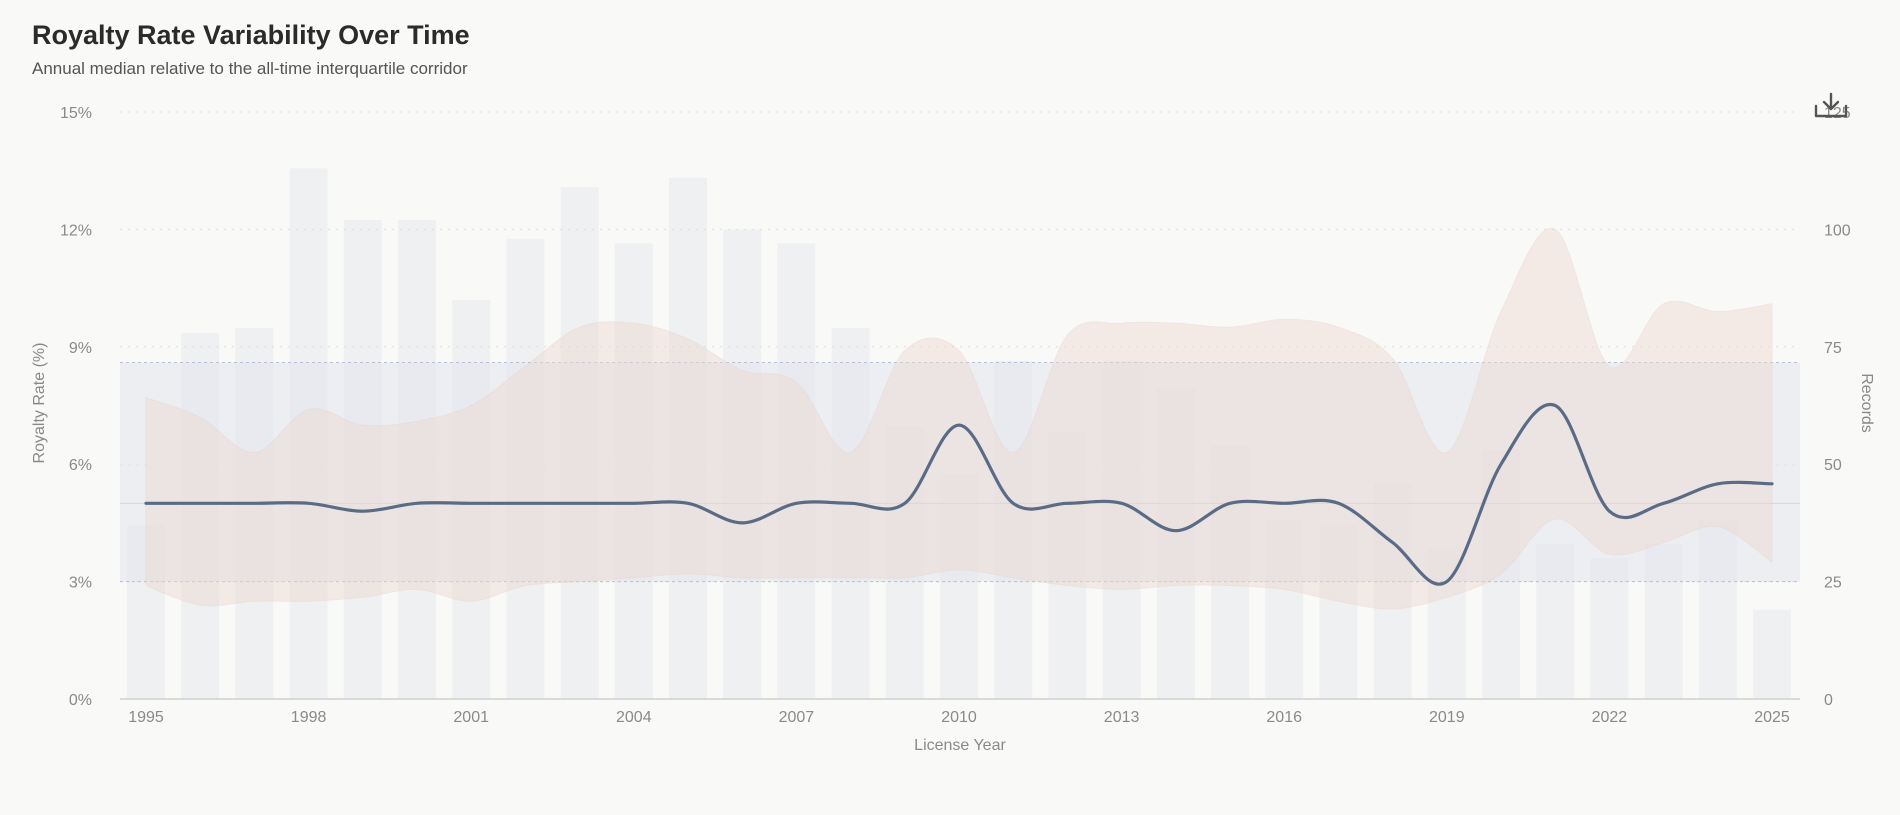 This screenshot has height=815, width=1900. I want to click on y-axis-ticks: 0% 3% 6% 9% 12% 15%, so click(76, 407).